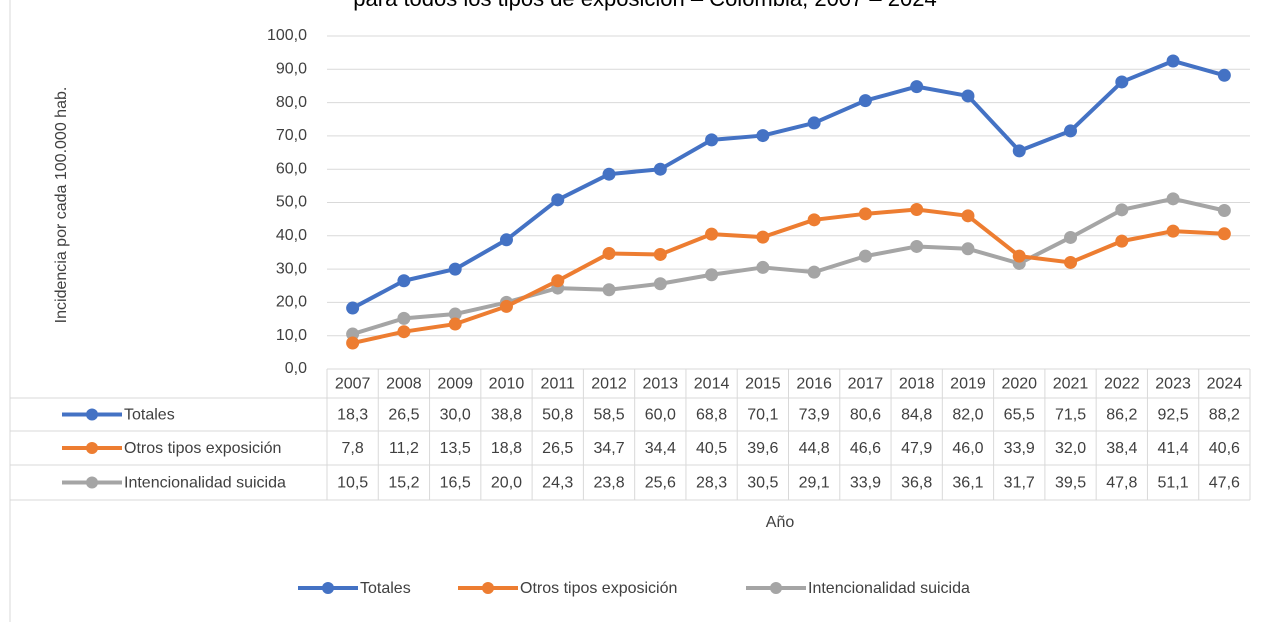 This screenshot has width=1285, height=622. Describe the element at coordinates (1070, 415) in the screenshot. I see `table-value: 71,5` at that location.